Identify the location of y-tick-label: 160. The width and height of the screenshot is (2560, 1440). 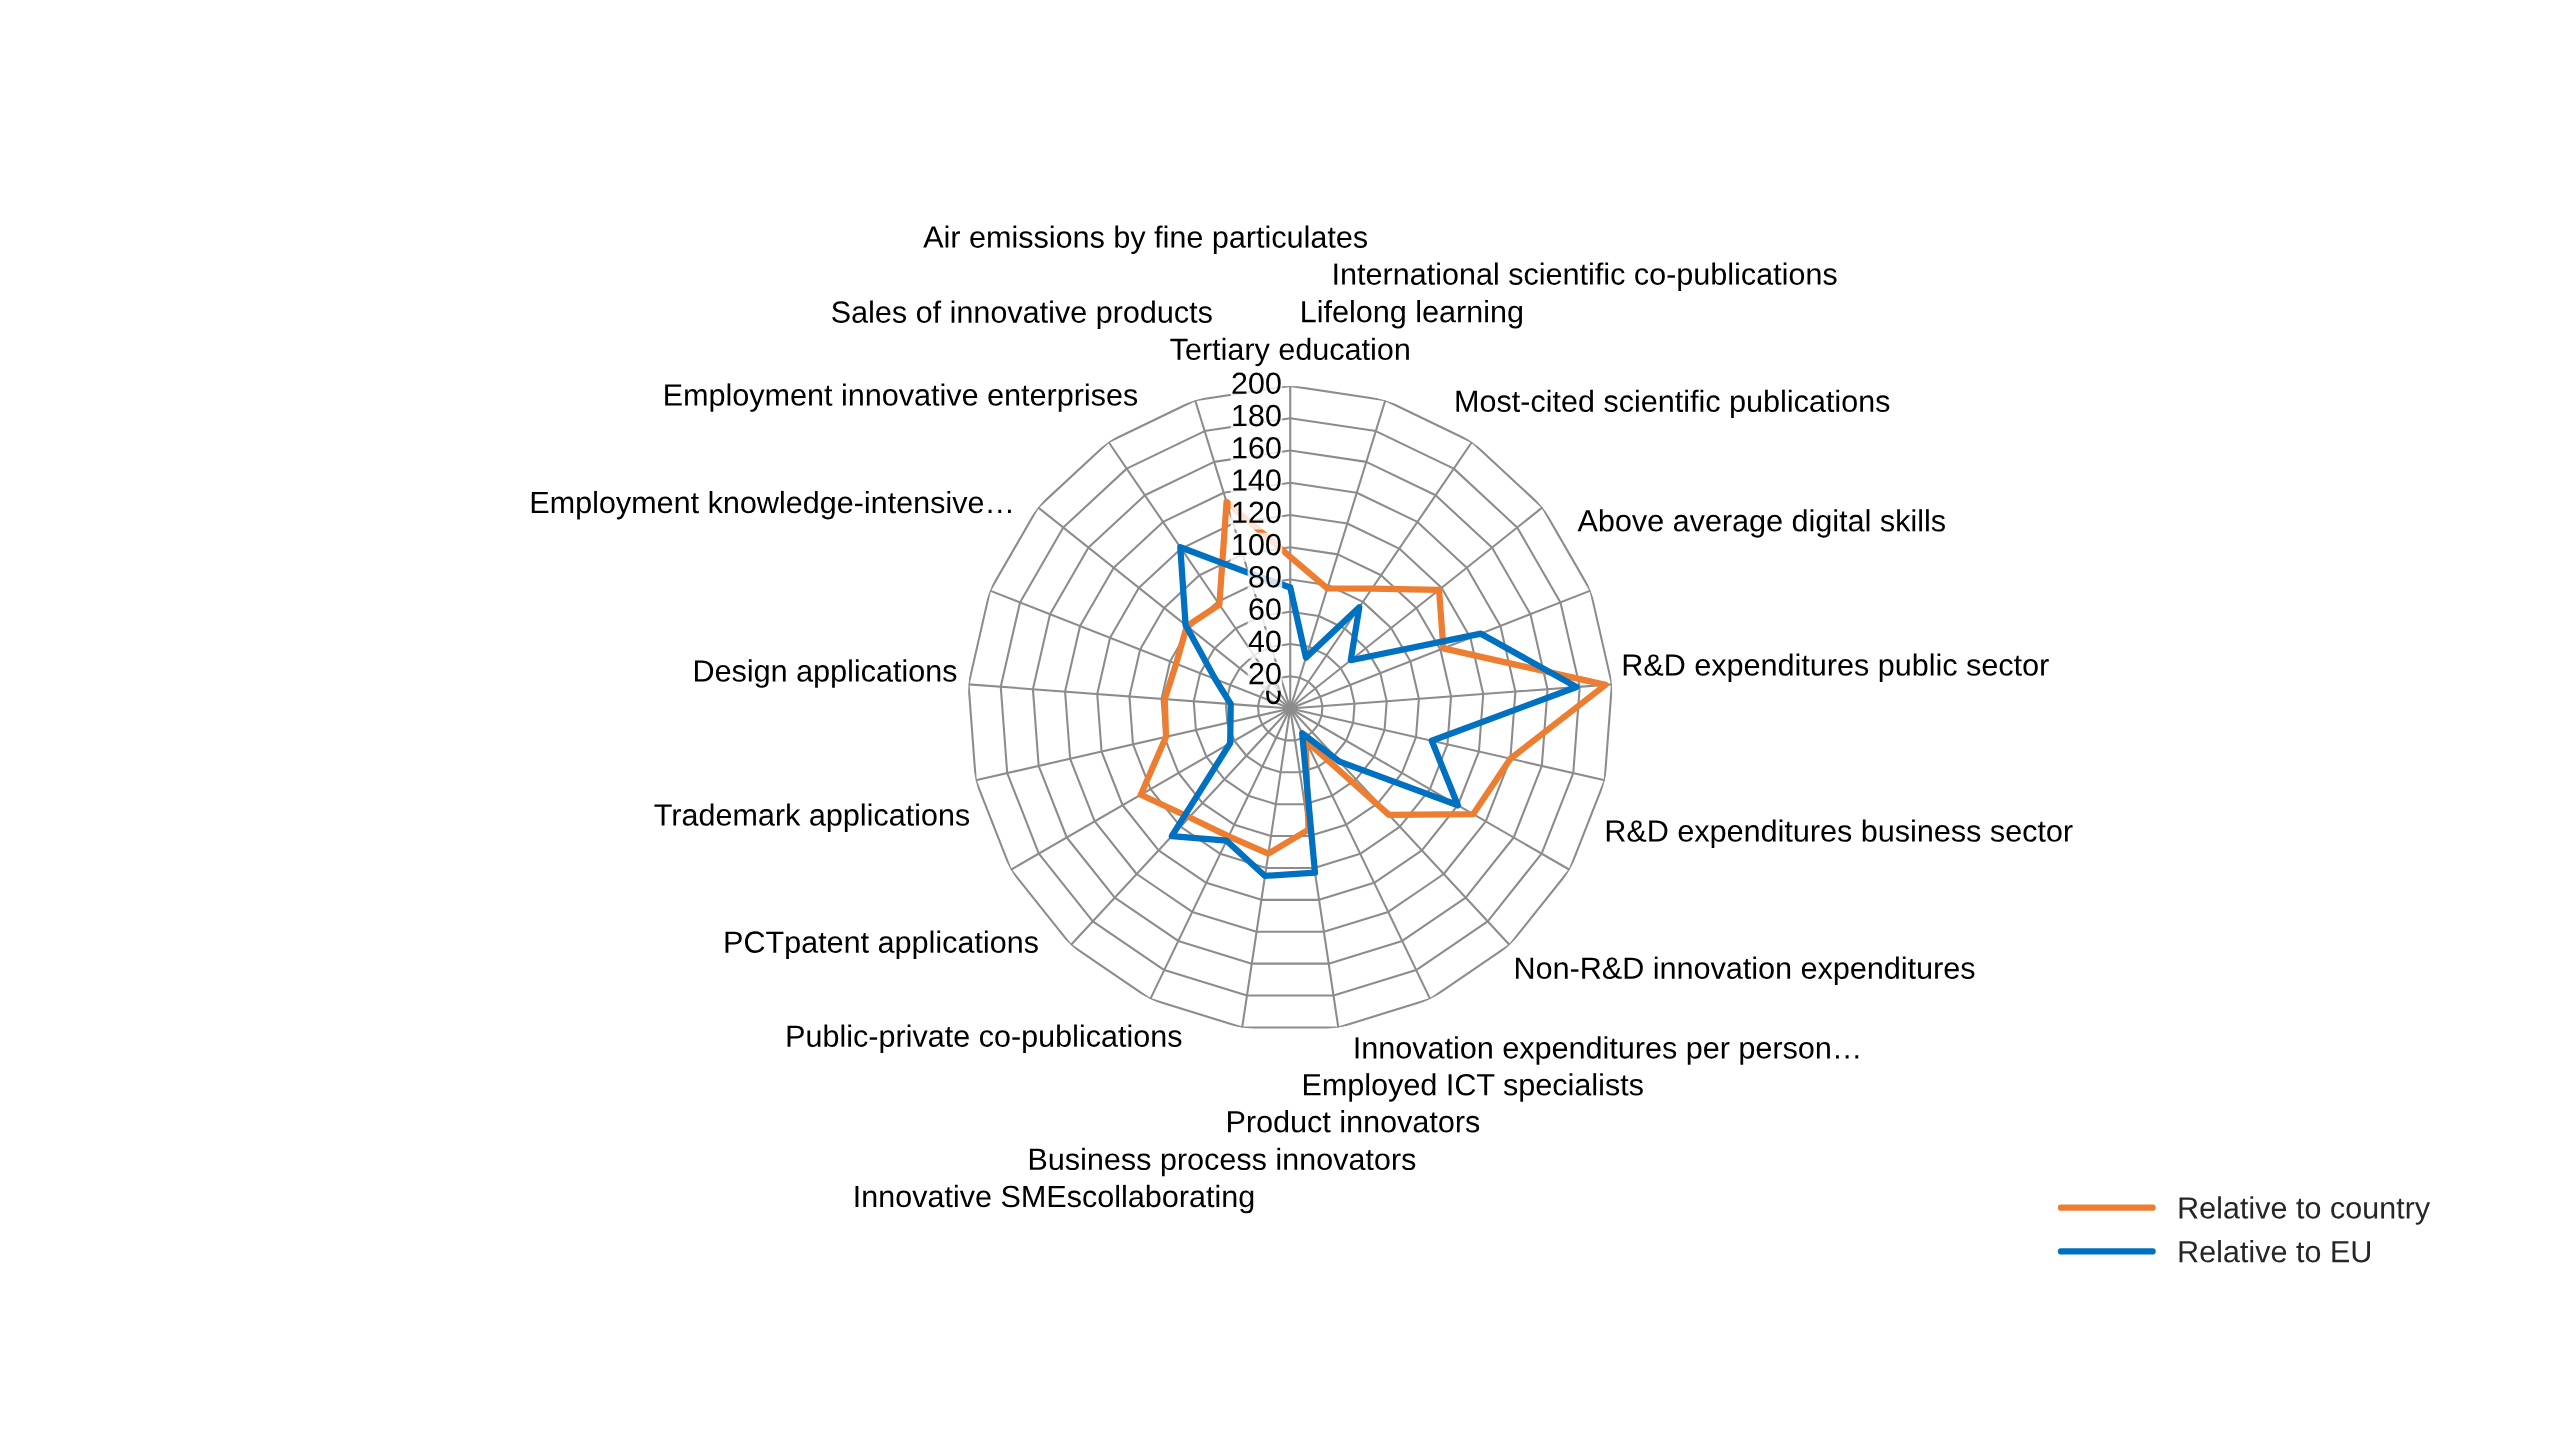
(1257, 448).